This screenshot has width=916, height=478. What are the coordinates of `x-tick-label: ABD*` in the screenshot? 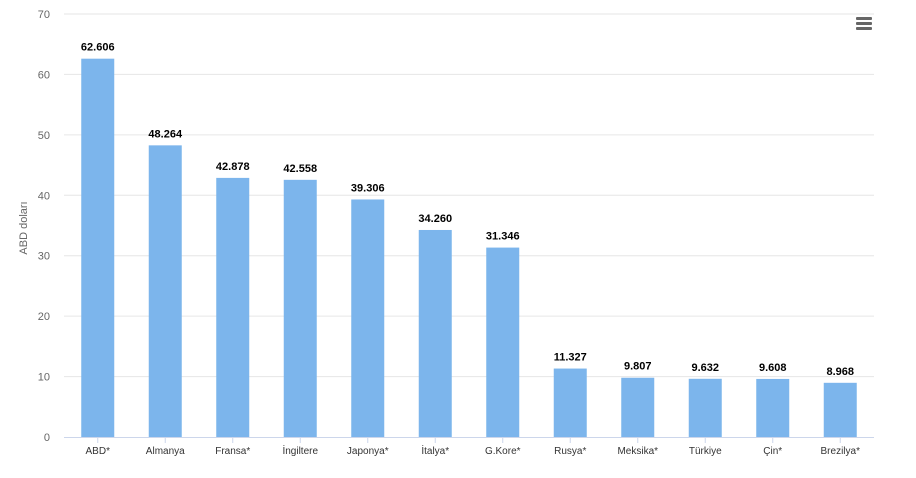 It's located at (98, 451).